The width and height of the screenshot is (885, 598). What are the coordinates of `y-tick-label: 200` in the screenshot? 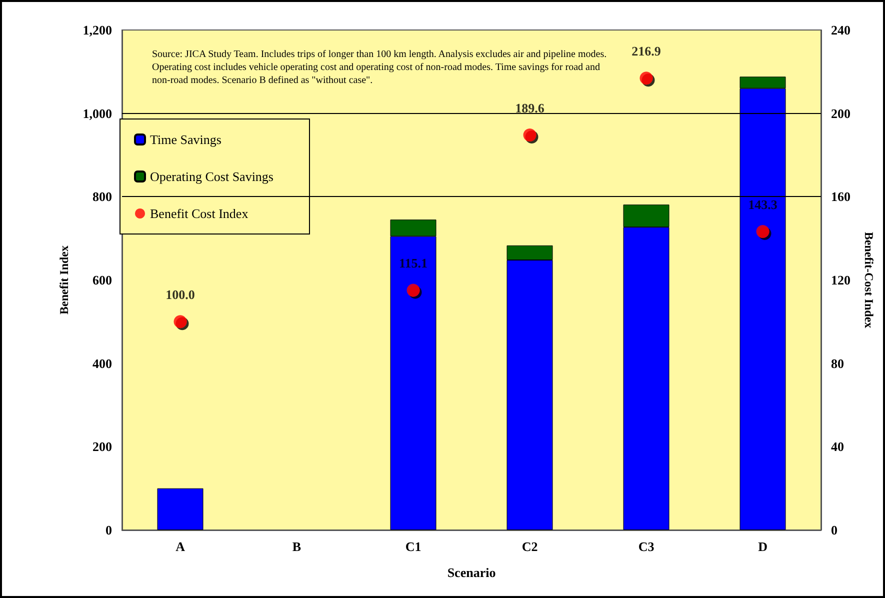 It's located at (102, 446).